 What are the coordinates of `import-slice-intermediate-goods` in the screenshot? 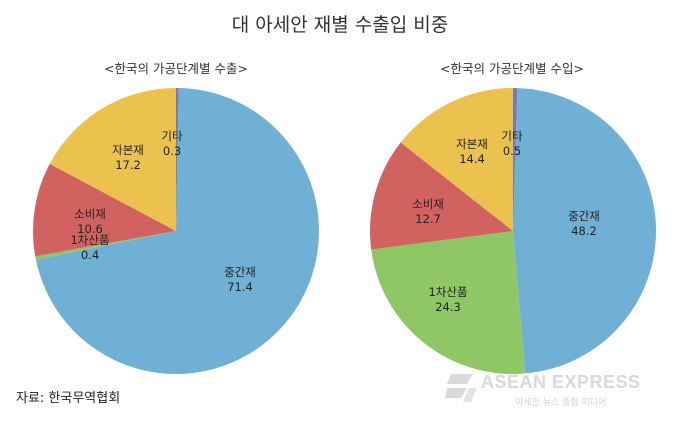 It's located at (585, 231).